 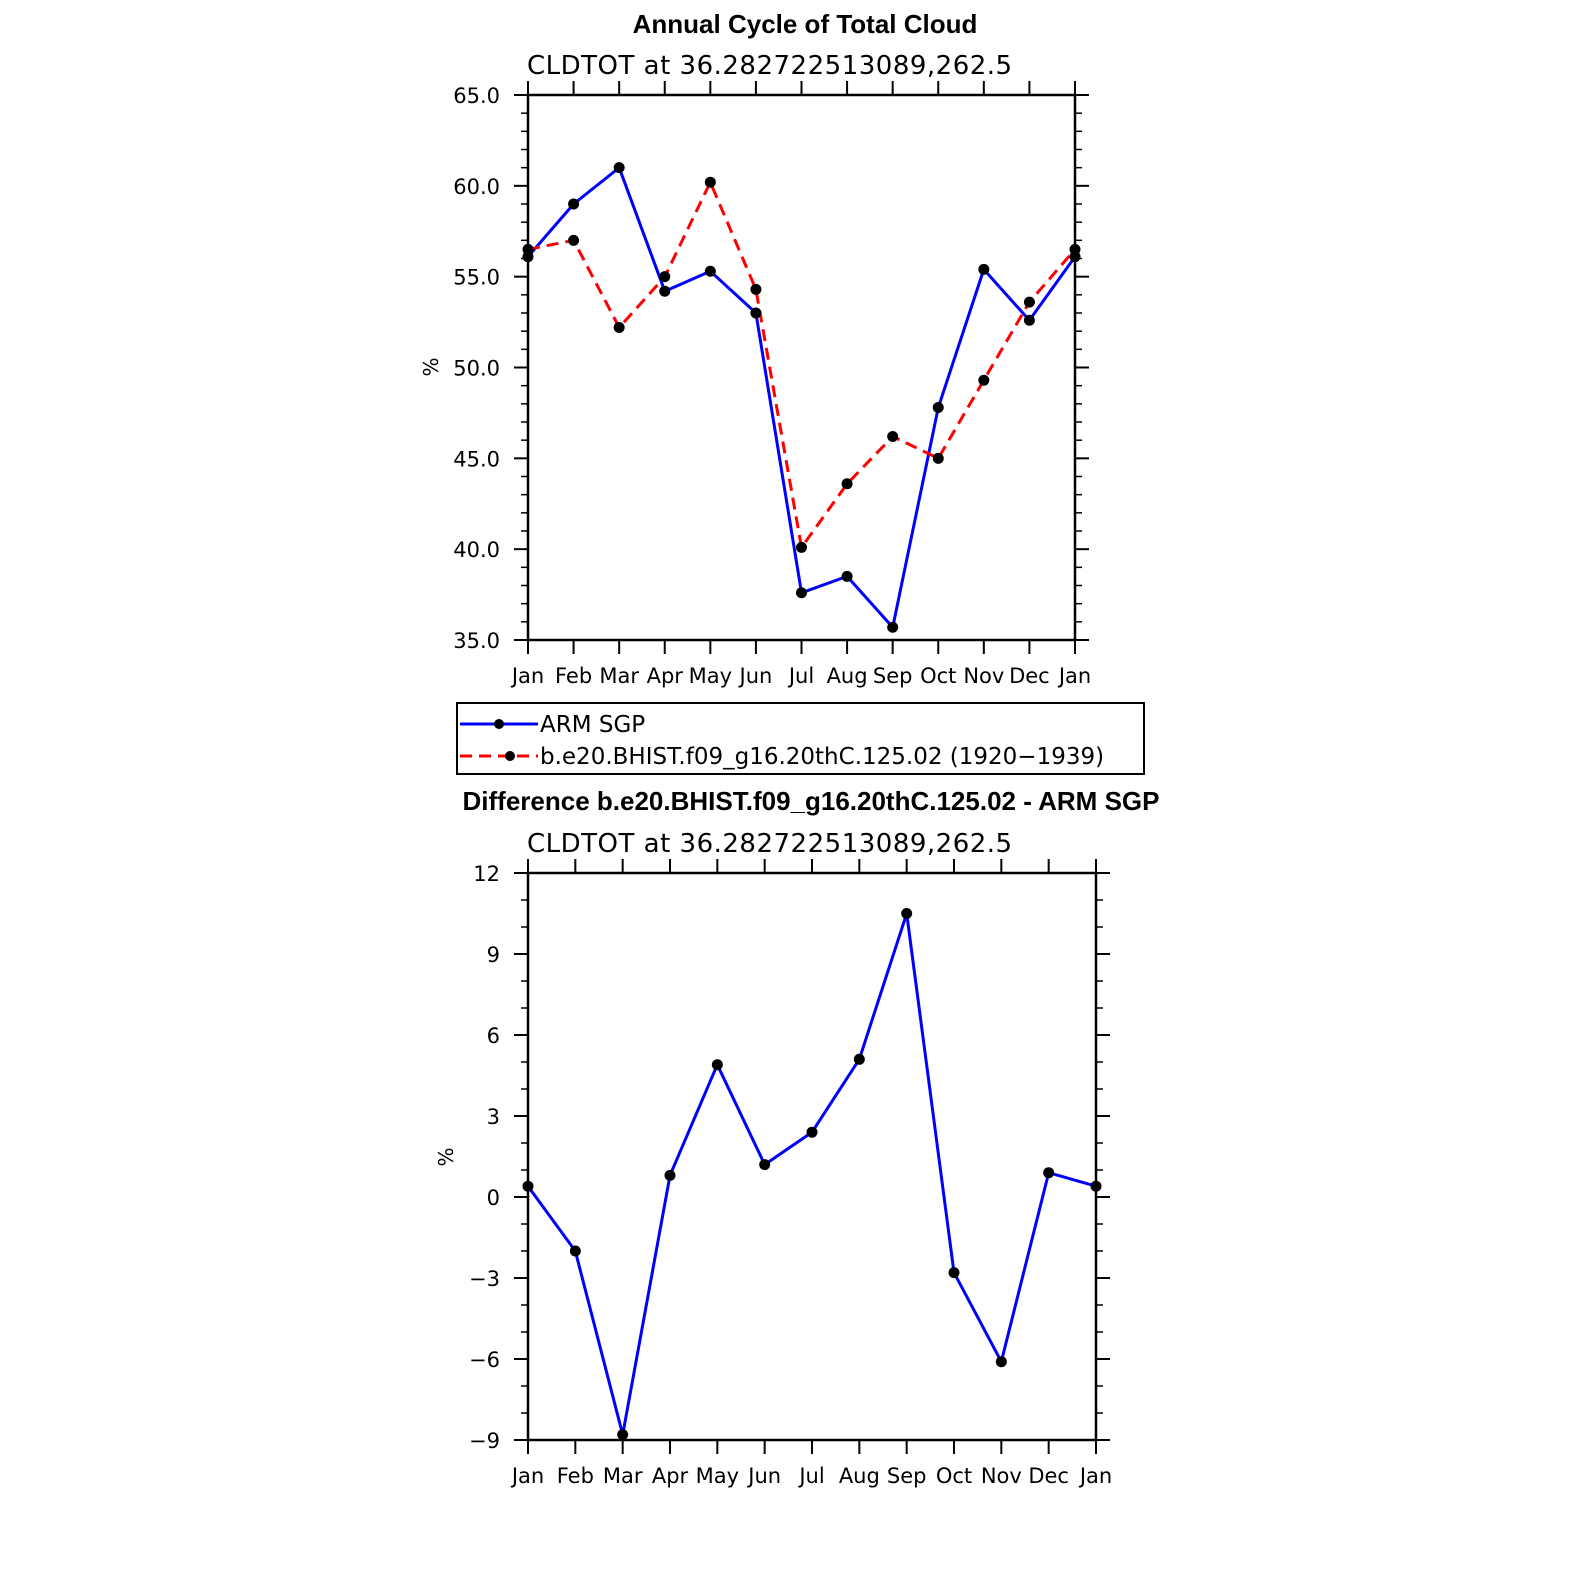 I want to click on y-tick-label: 35.0, so click(x=476, y=641).